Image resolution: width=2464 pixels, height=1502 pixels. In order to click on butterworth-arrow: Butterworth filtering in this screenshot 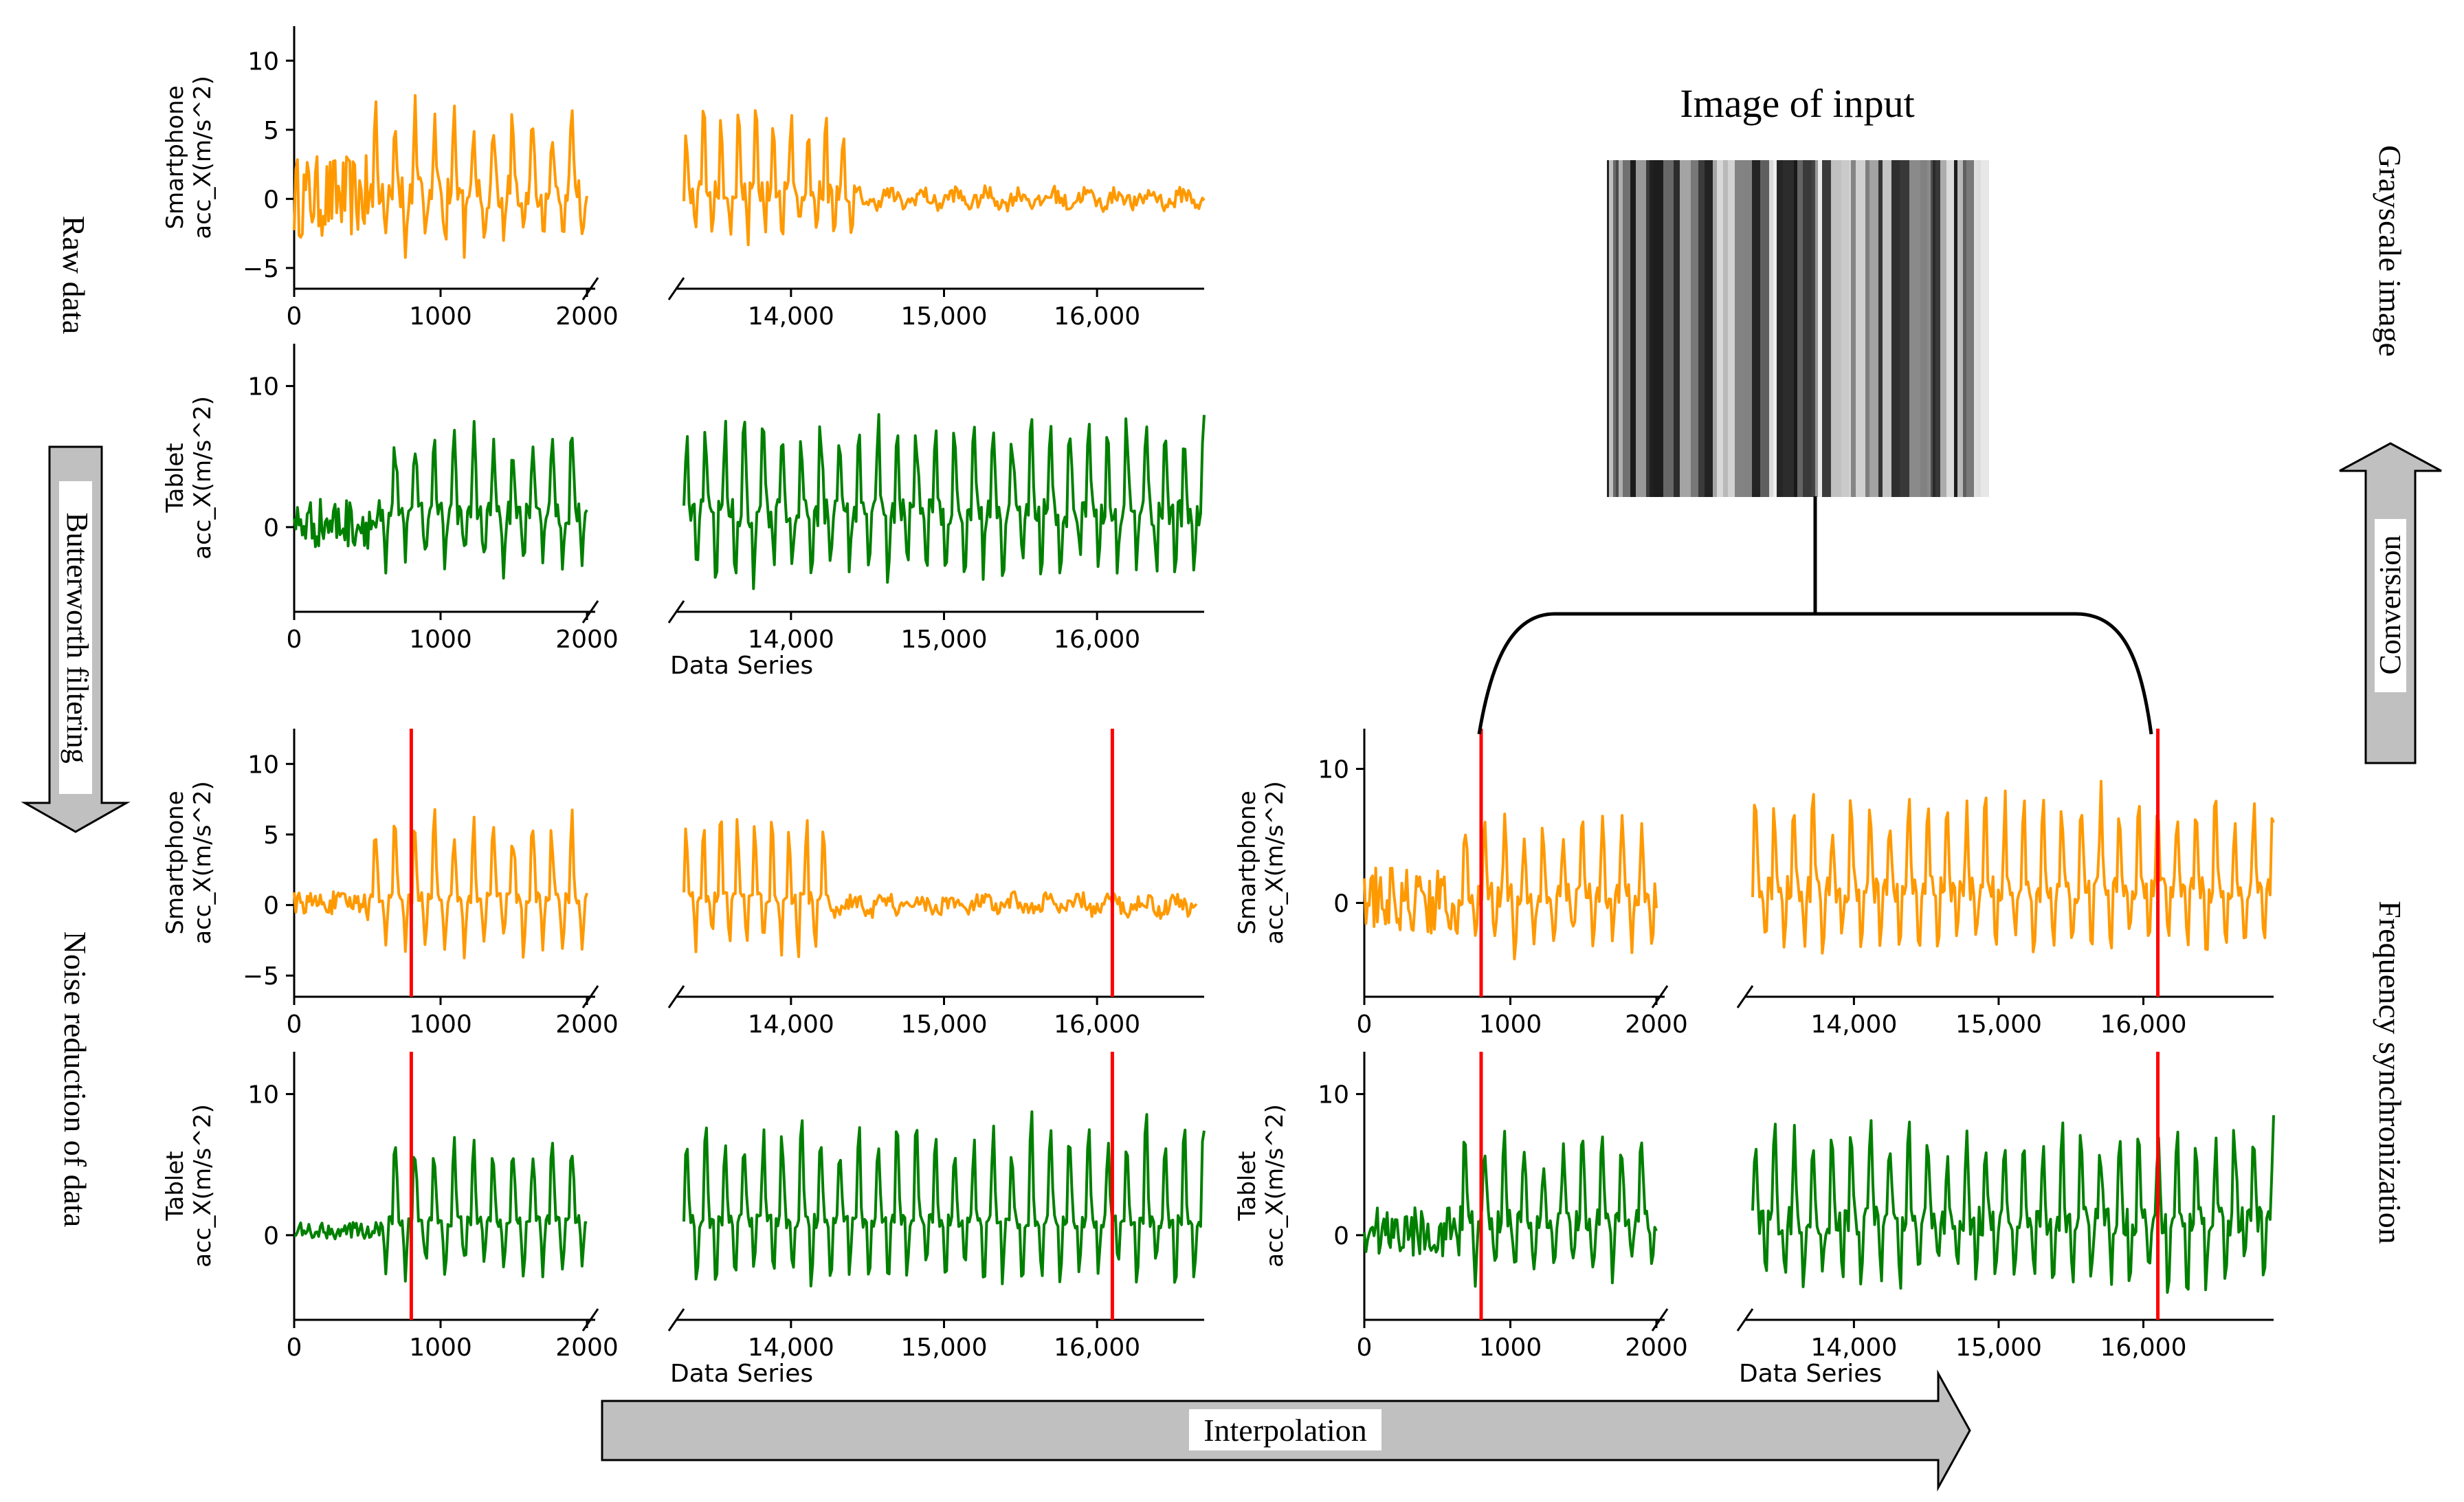, I will do `click(76, 639)`.